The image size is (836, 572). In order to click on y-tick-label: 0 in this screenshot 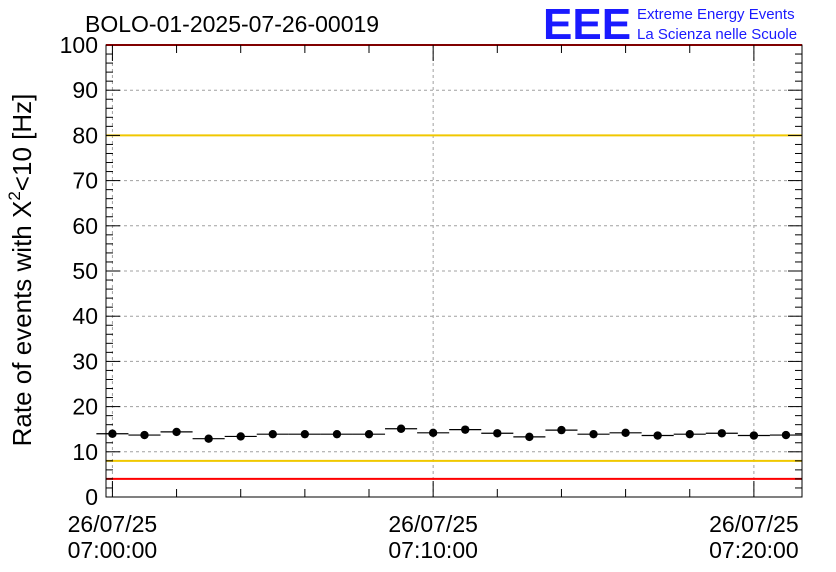, I will do `click(91, 497)`.